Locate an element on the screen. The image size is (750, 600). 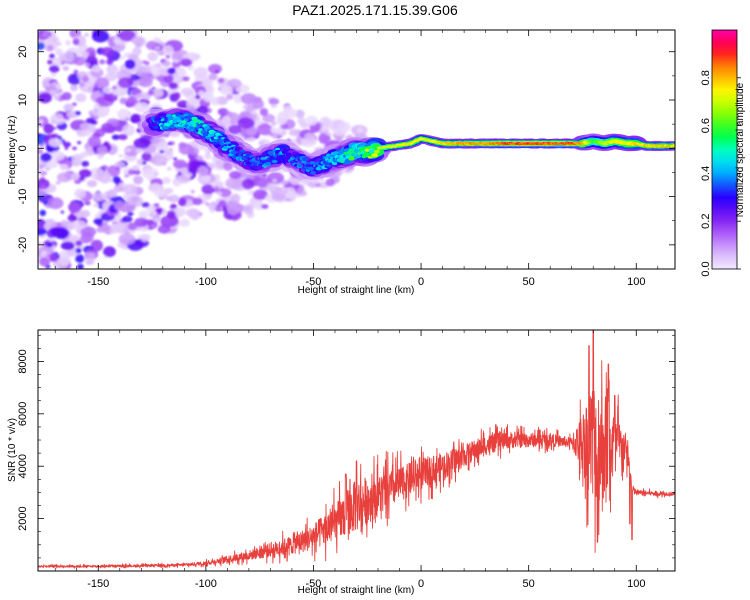
spectrogram-ridge is located at coordinates (406, 143).